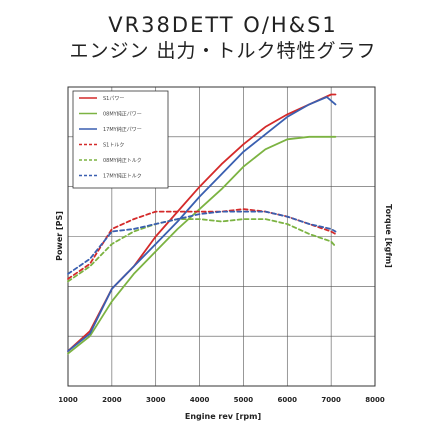 This screenshot has height=437, width=446. I want to click on x-axis-label: Engine rev [rpm], so click(223, 416).